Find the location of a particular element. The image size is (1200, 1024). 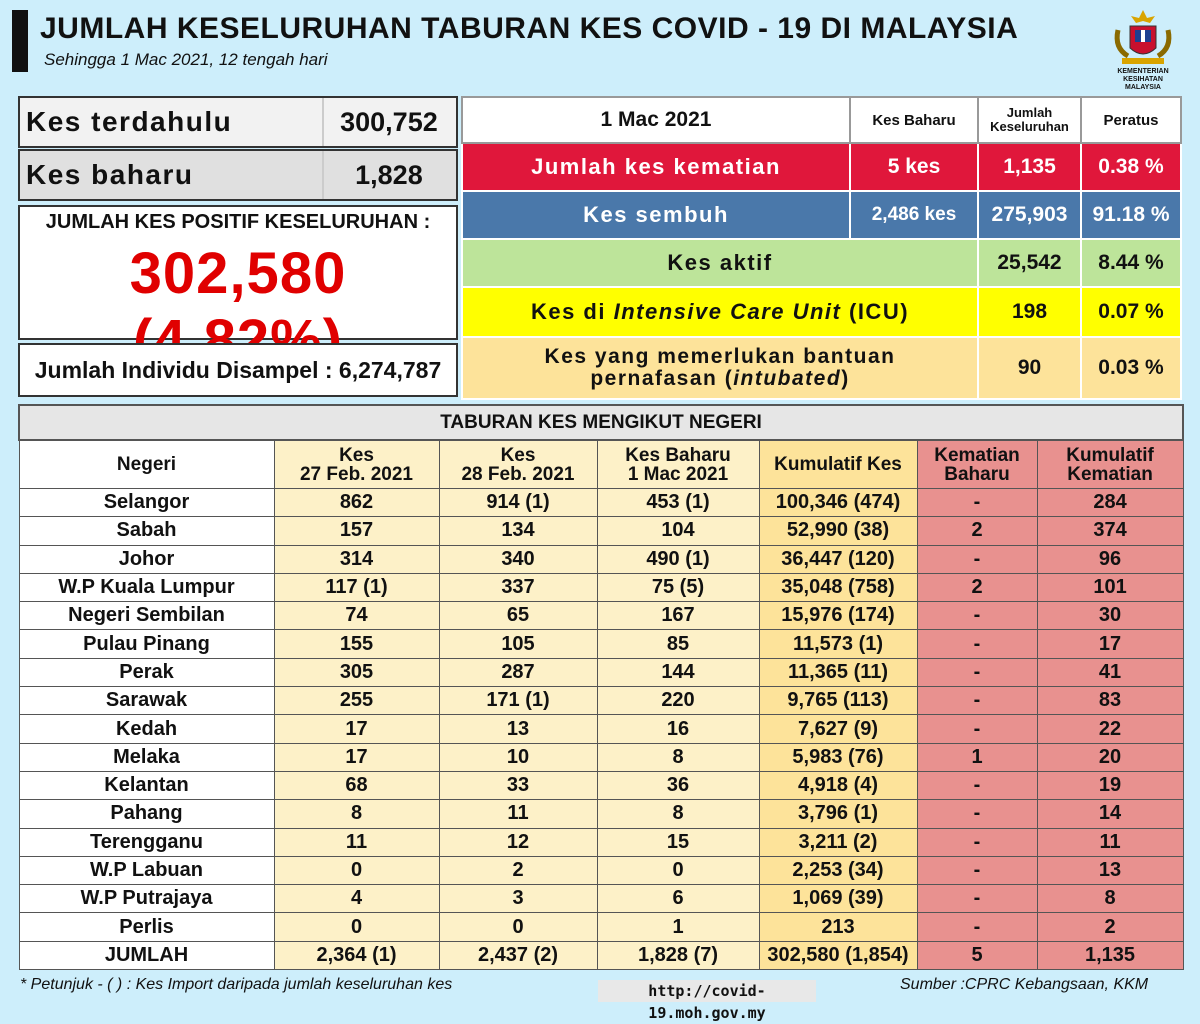

state-name: Negeri Sembilan is located at coordinates (146, 616).